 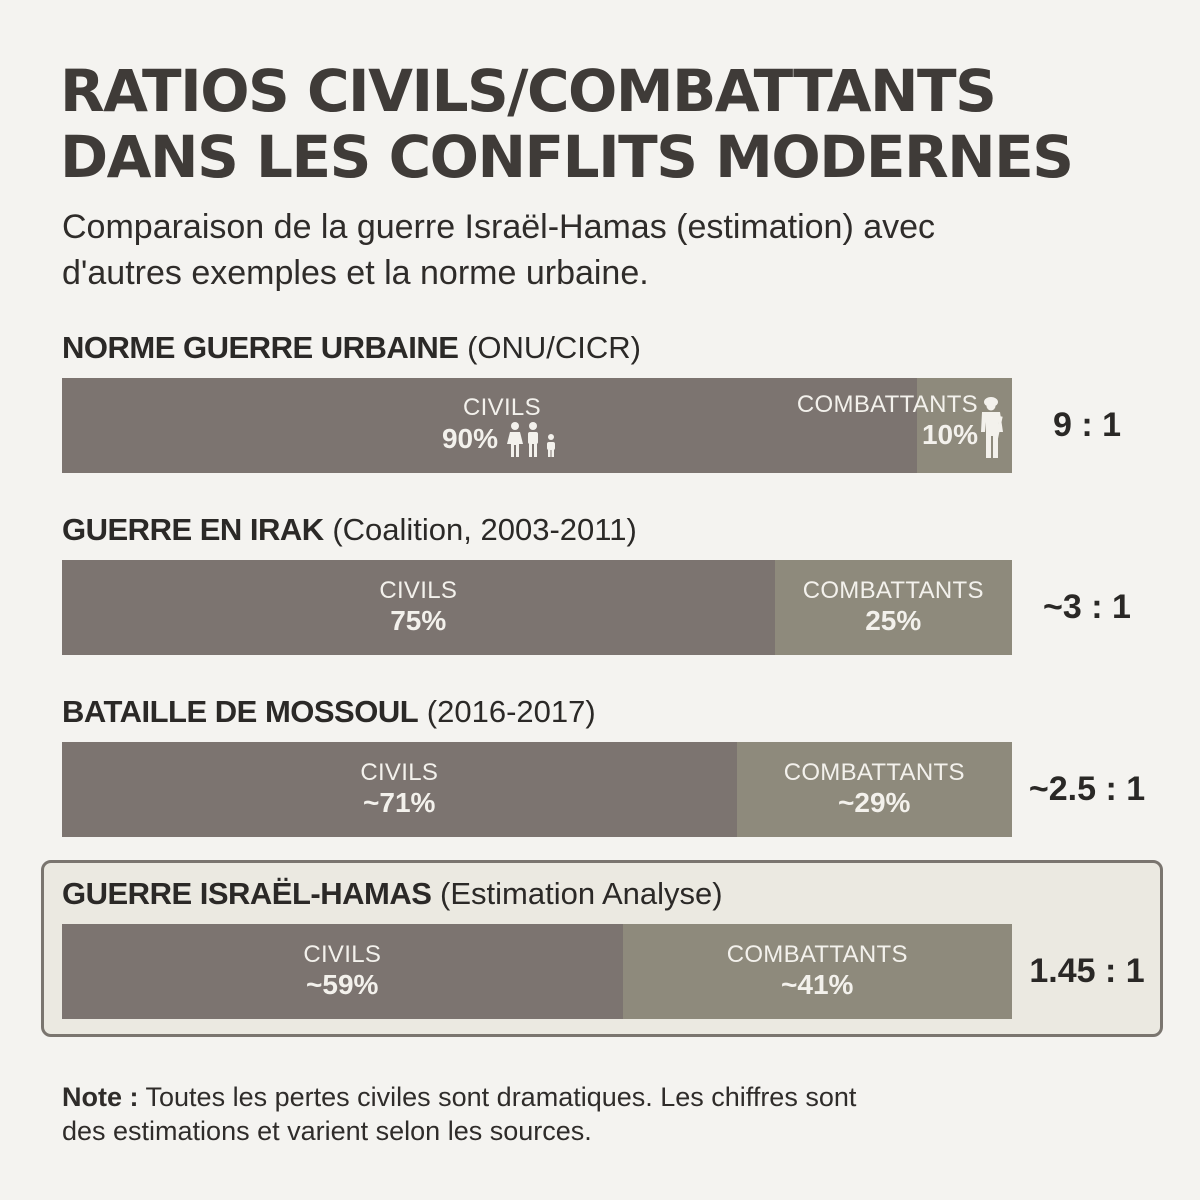 What do you see at coordinates (342, 984) in the screenshot?
I see `segment-value-label: ~59%` at bounding box center [342, 984].